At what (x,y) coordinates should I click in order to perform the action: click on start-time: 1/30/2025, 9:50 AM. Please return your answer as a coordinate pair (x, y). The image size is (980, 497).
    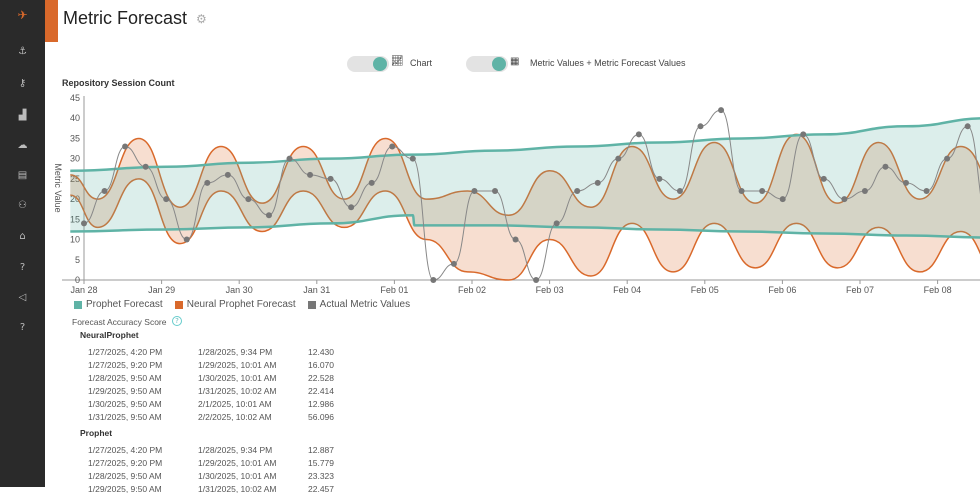
    Looking at the image, I should click on (125, 404).